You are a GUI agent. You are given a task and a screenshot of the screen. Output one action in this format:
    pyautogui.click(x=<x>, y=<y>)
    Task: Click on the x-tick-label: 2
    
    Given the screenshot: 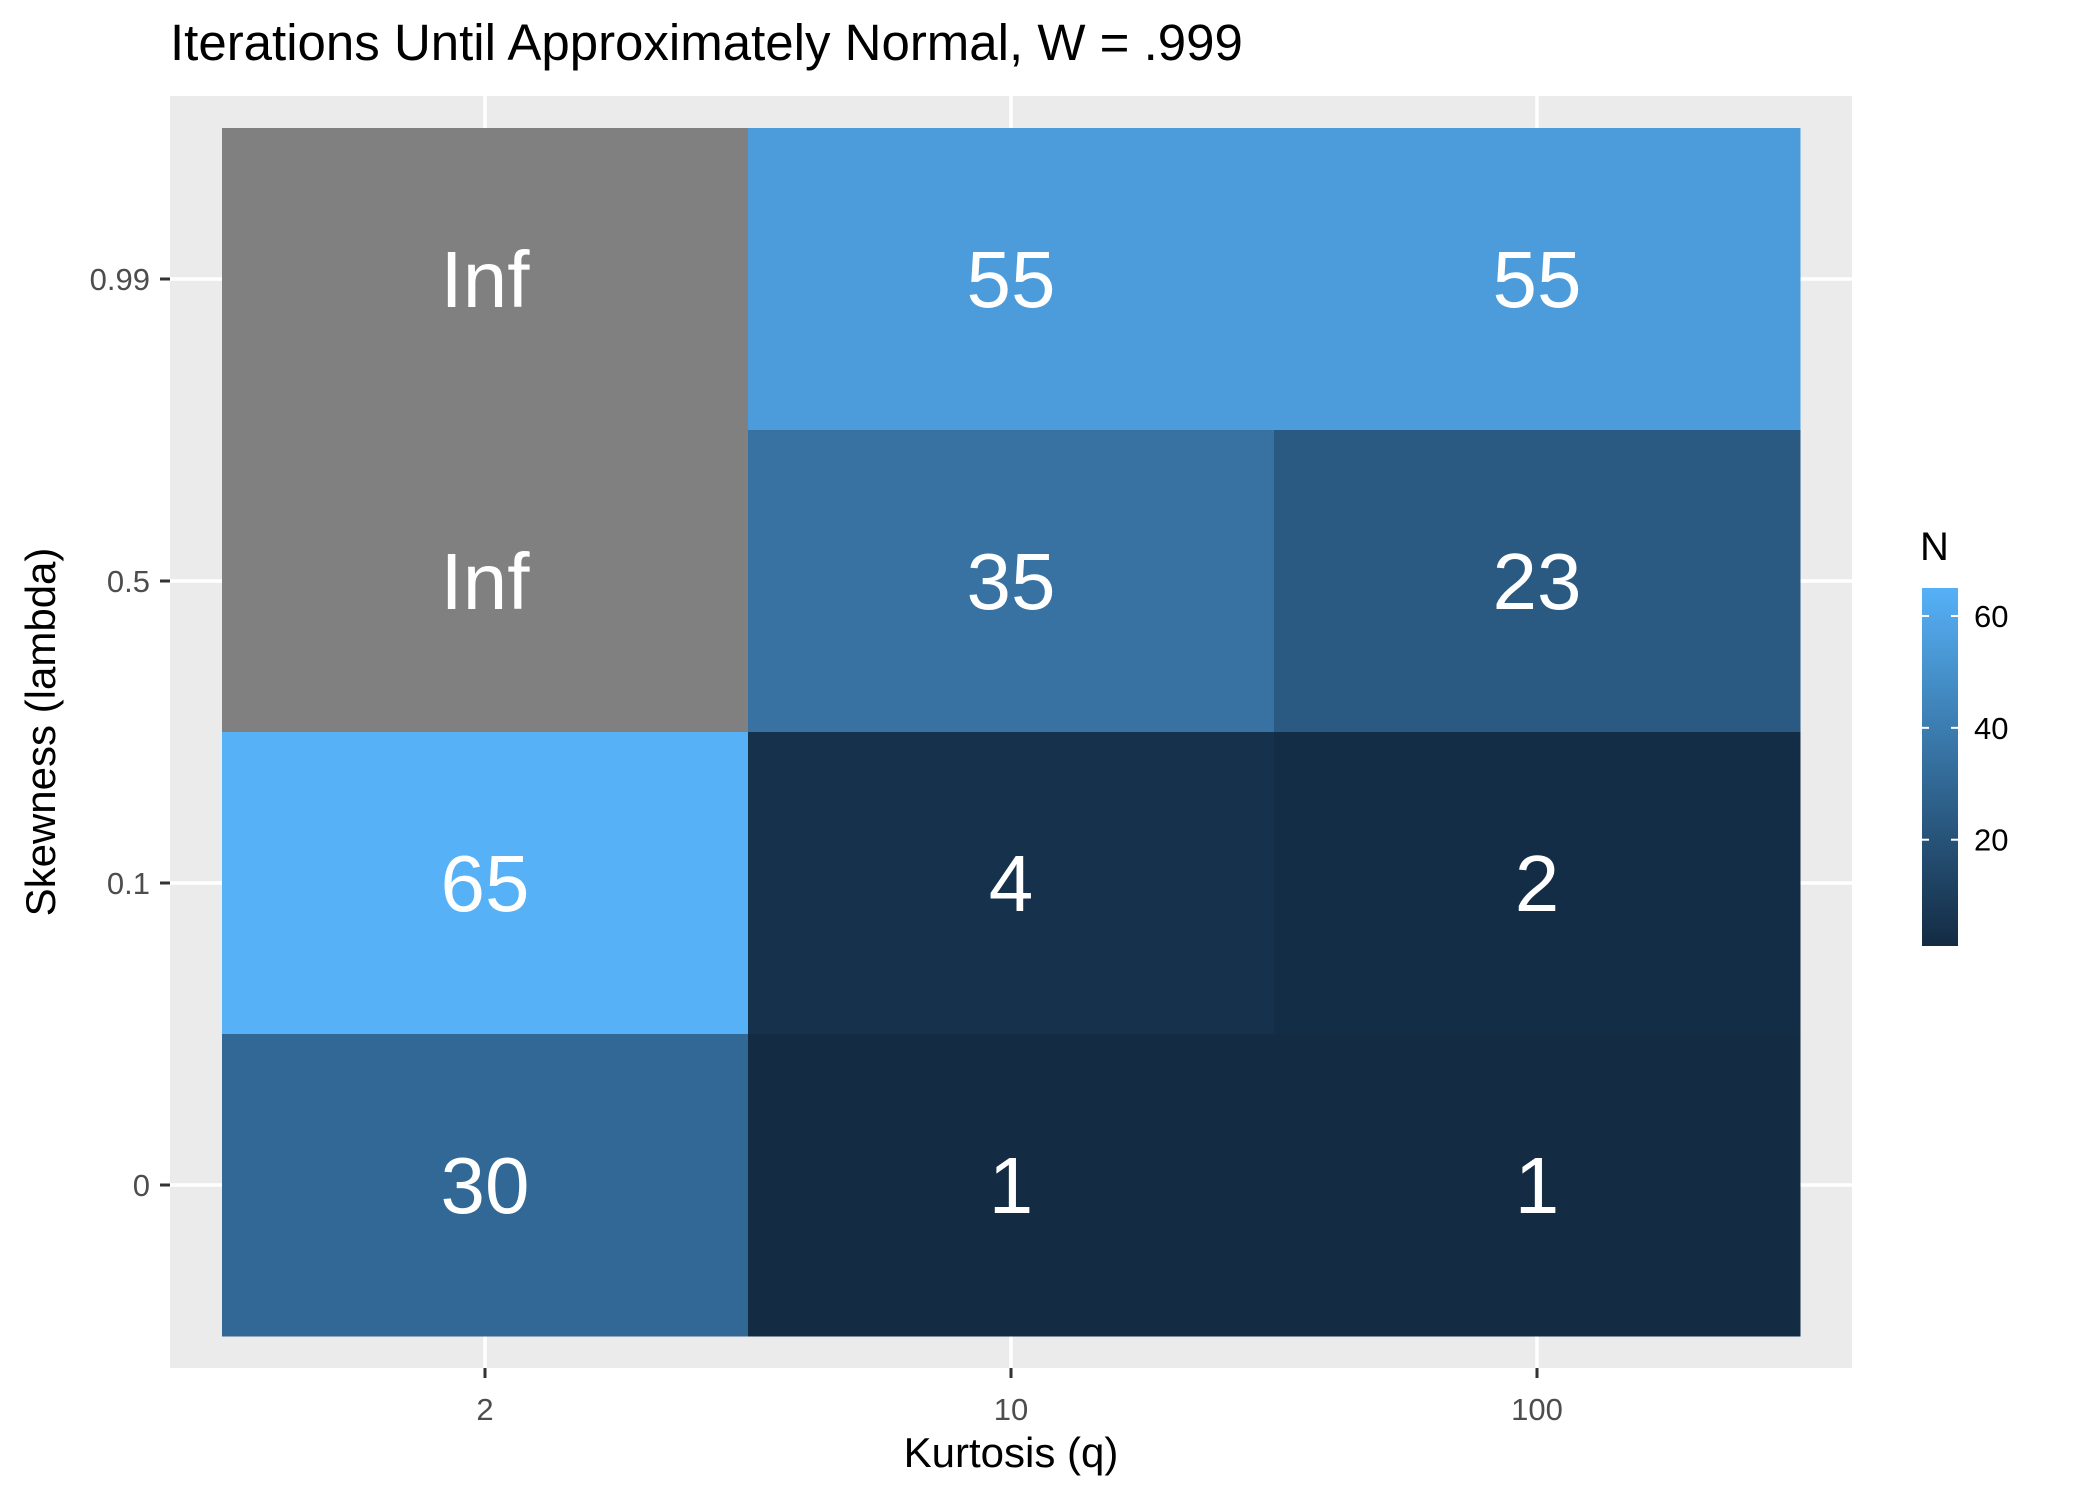 What is the action you would take?
    pyautogui.click(x=484, y=1409)
    